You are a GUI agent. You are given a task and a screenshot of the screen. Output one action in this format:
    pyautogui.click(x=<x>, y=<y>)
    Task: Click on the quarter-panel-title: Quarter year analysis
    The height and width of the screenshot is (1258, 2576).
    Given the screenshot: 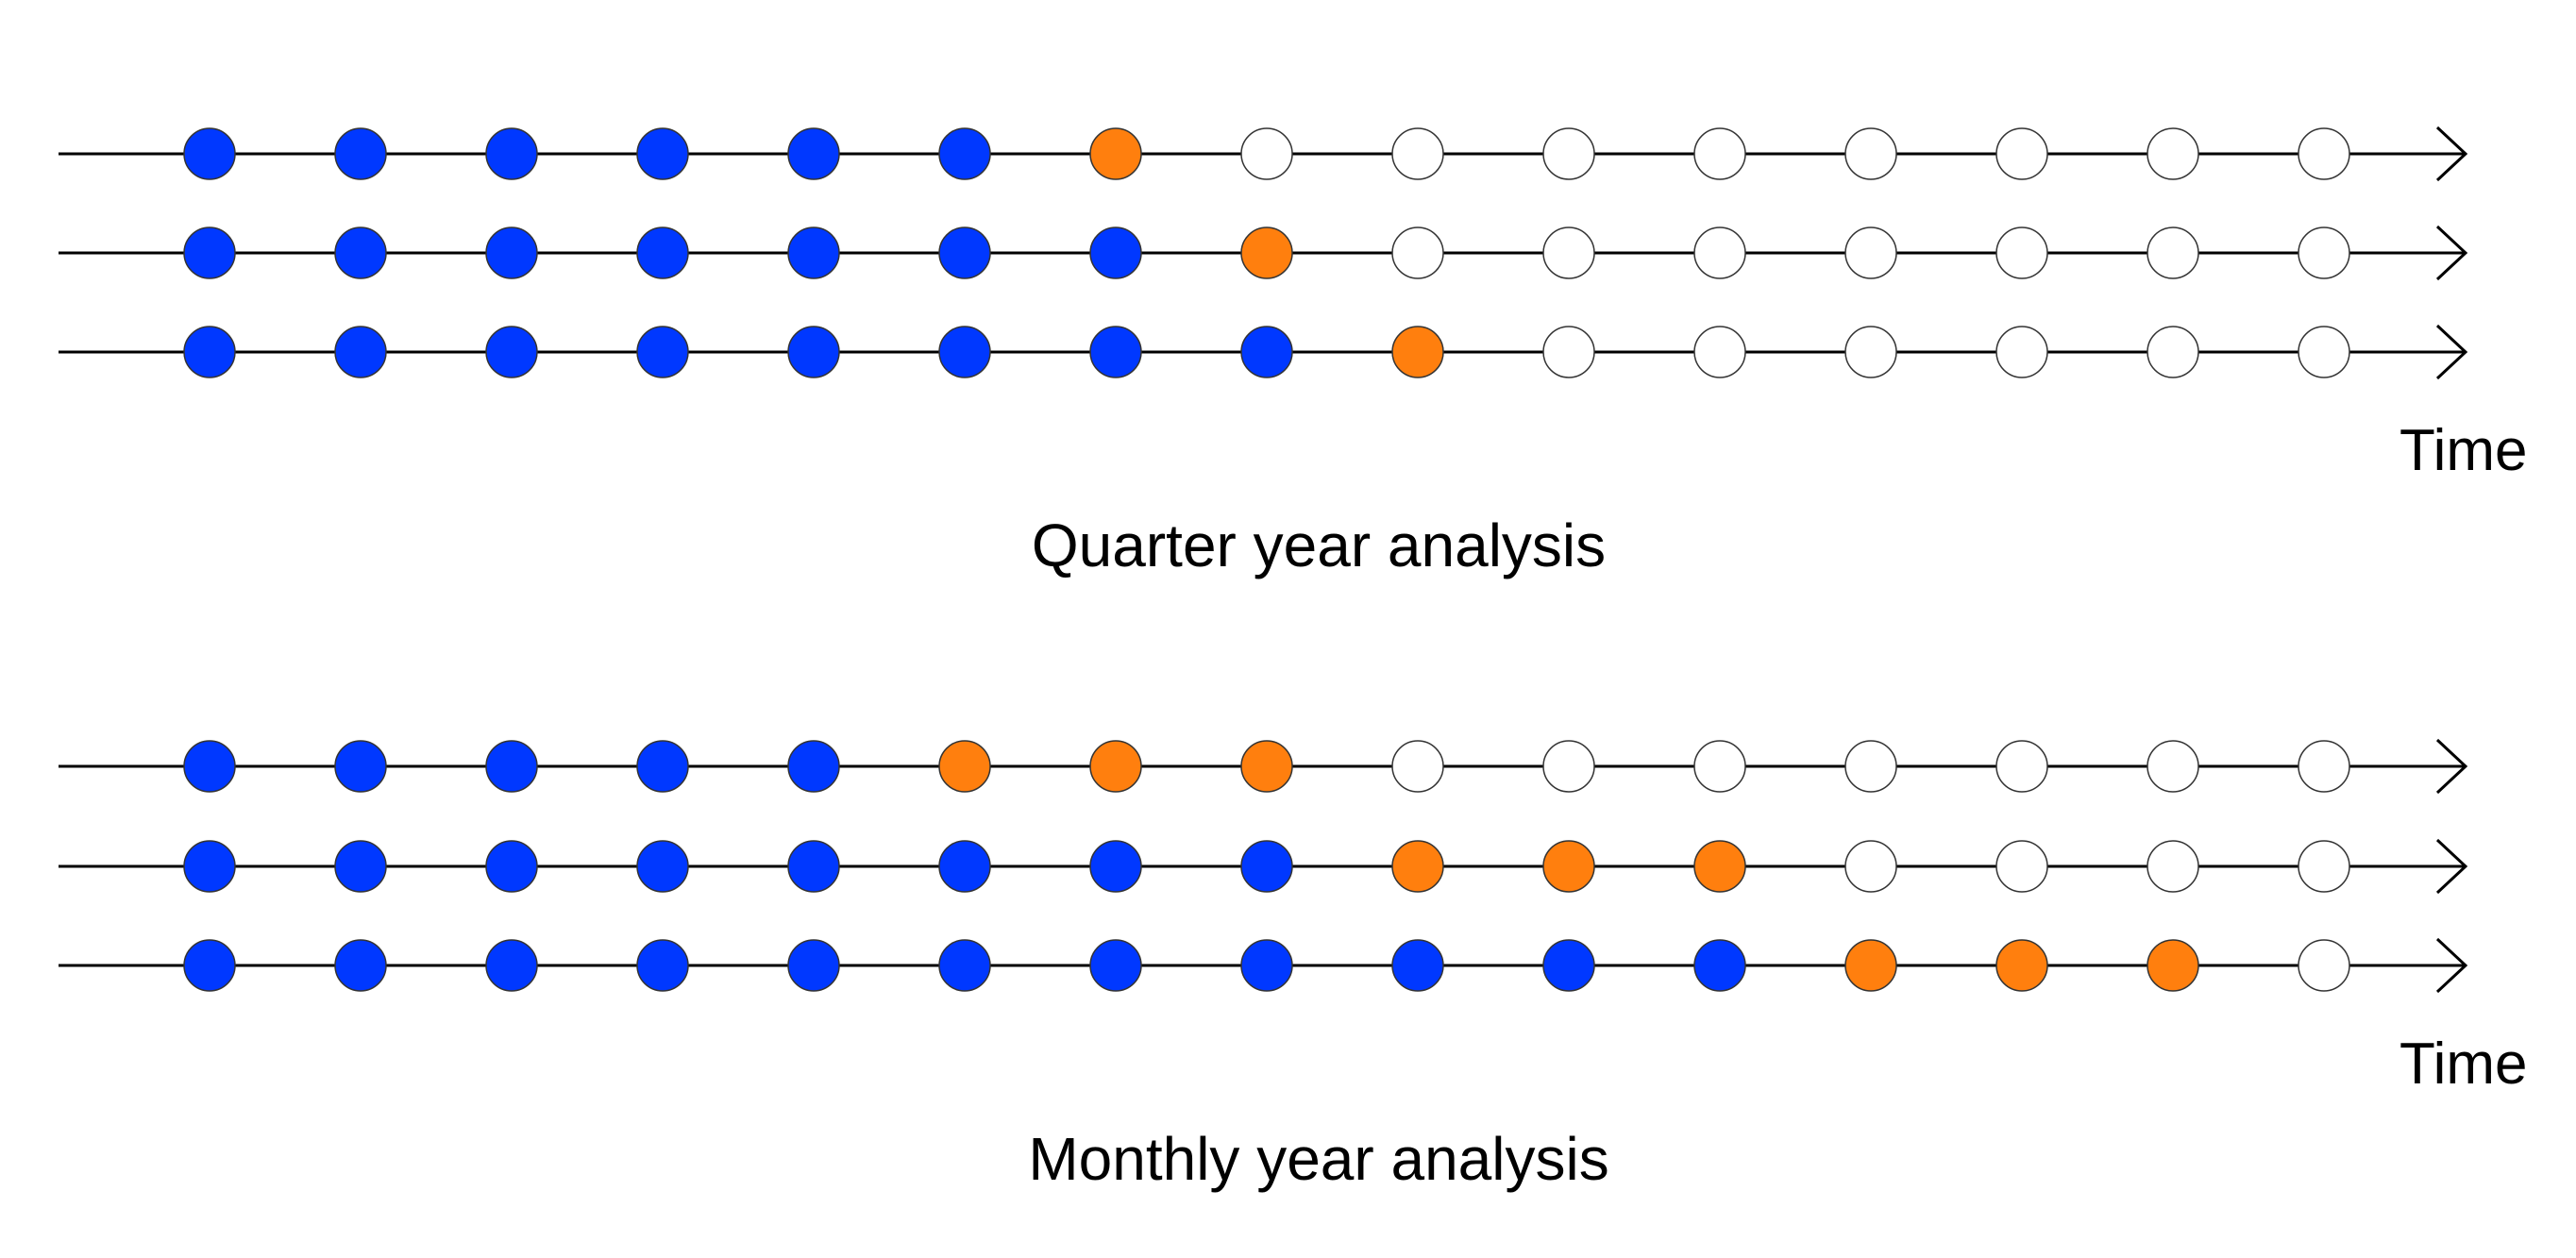 What is the action you would take?
    pyautogui.click(x=1319, y=545)
    